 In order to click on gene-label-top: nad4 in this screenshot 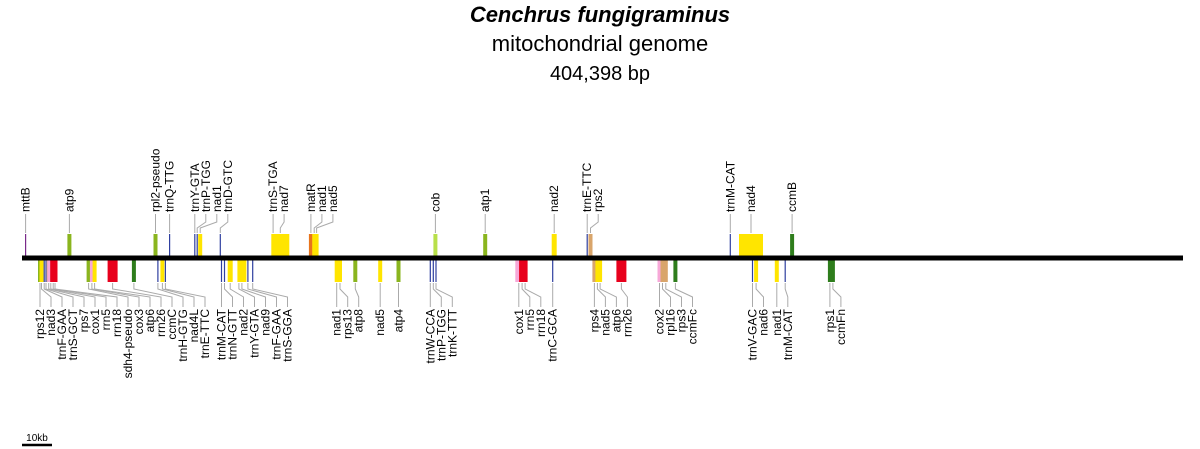, I will do `click(751, 198)`.